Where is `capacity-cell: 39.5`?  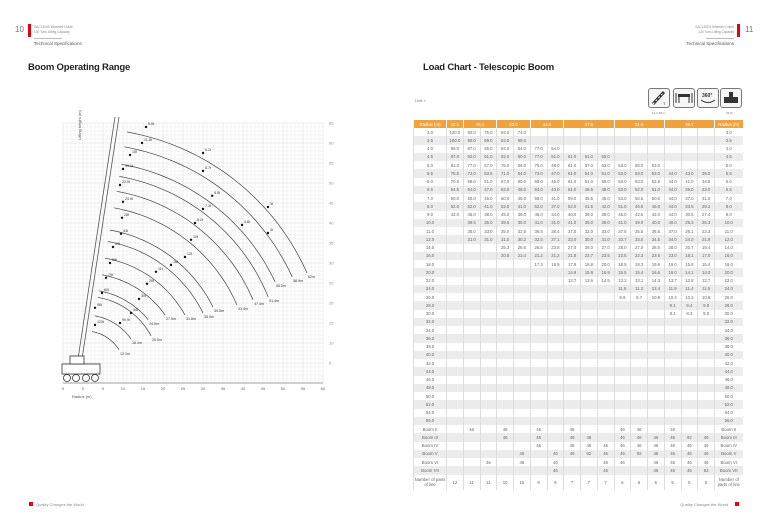 capacity-cell: 39.5 is located at coordinates (505, 222).